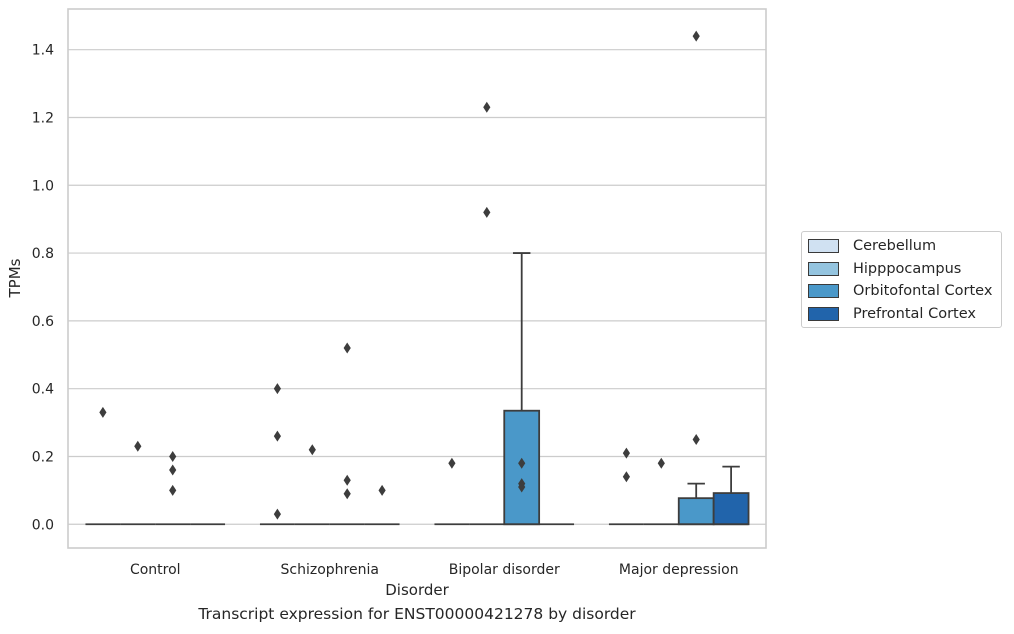  I want to click on y-tick-label: 1.0, so click(43, 186).